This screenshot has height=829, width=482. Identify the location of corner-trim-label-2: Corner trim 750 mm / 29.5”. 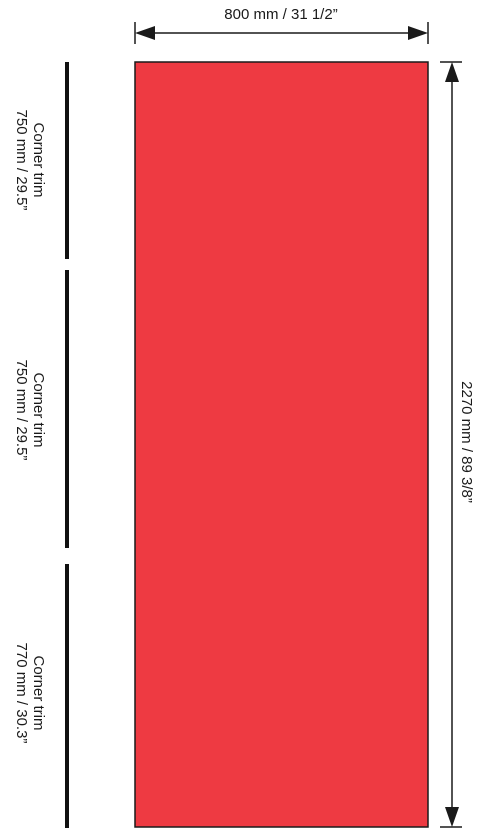
(30, 410).